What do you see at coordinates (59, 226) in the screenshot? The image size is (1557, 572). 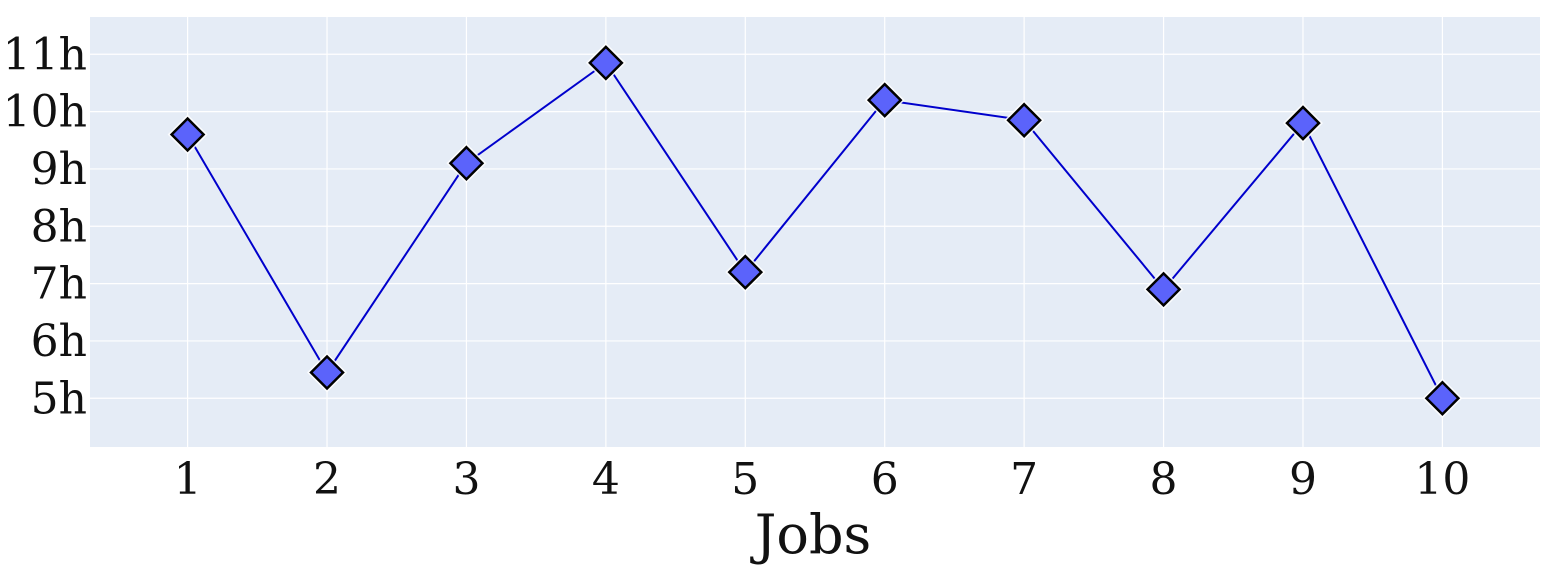 I see `y-tick-label: 8h` at bounding box center [59, 226].